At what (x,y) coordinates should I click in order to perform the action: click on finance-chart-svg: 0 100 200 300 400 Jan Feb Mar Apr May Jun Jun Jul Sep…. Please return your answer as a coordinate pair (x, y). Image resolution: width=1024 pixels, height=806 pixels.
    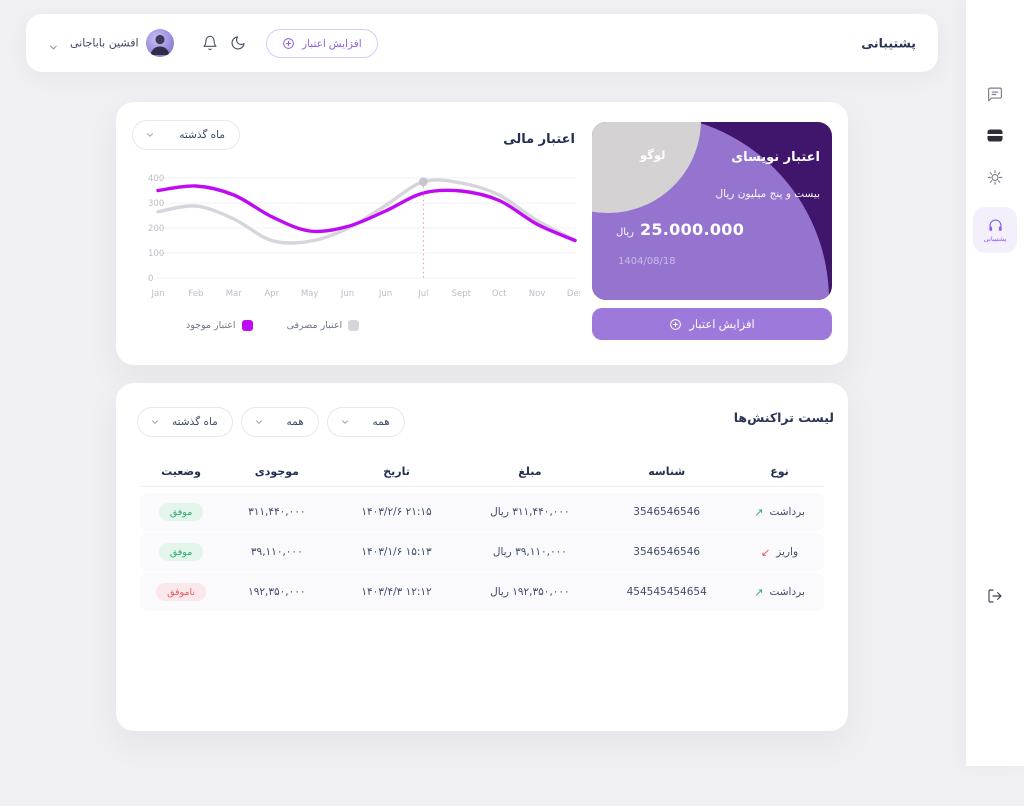
    Looking at the image, I should click on (364, 236).